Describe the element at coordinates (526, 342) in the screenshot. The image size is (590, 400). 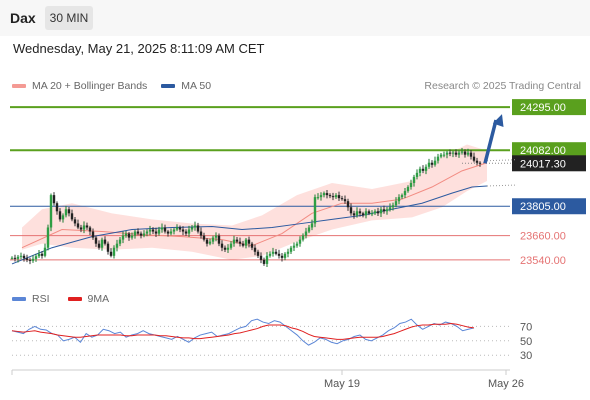
I see `rsi-level-label-1: 50` at that location.